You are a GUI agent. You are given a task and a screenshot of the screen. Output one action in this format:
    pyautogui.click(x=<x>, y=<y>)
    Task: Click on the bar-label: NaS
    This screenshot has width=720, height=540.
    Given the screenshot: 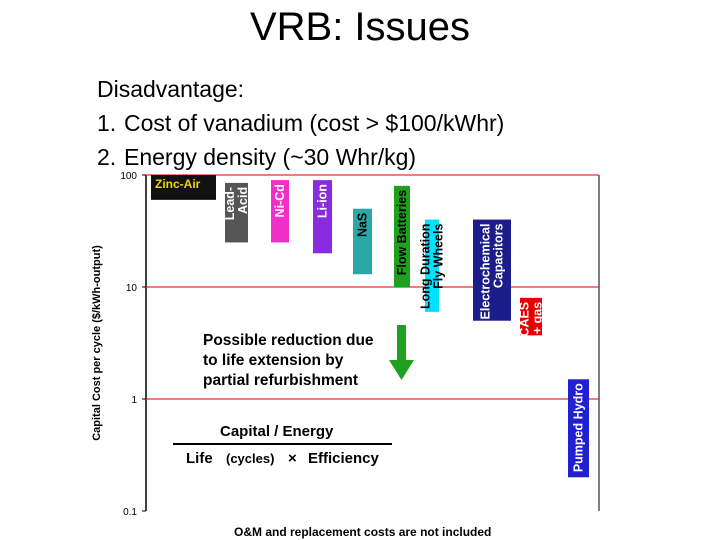 What is the action you would take?
    pyautogui.click(x=363, y=225)
    